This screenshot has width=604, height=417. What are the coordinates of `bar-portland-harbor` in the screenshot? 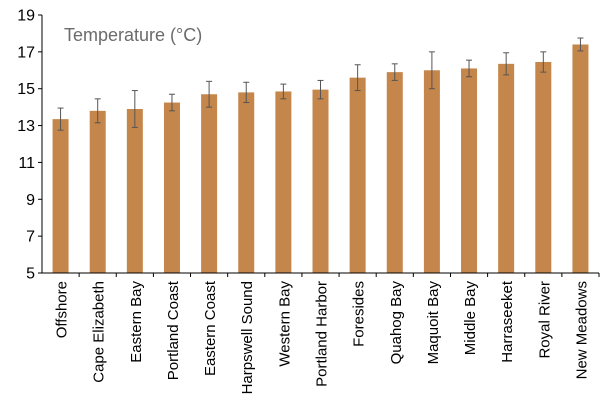 It's located at (320, 181).